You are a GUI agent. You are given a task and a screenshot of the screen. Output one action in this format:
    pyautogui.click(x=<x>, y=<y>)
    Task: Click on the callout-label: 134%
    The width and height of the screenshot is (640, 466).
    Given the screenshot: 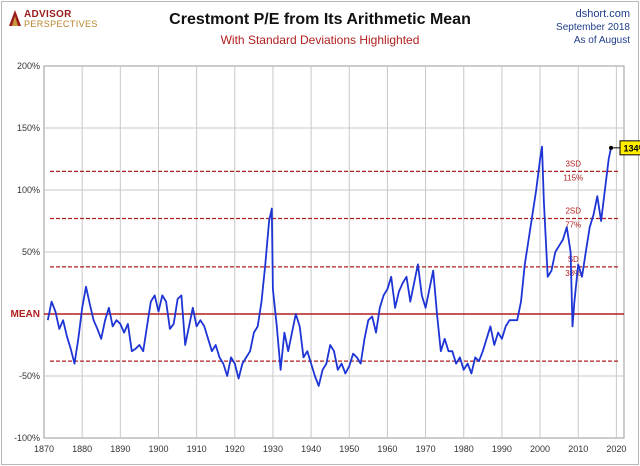 What is the action you would take?
    pyautogui.click(x=632, y=148)
    